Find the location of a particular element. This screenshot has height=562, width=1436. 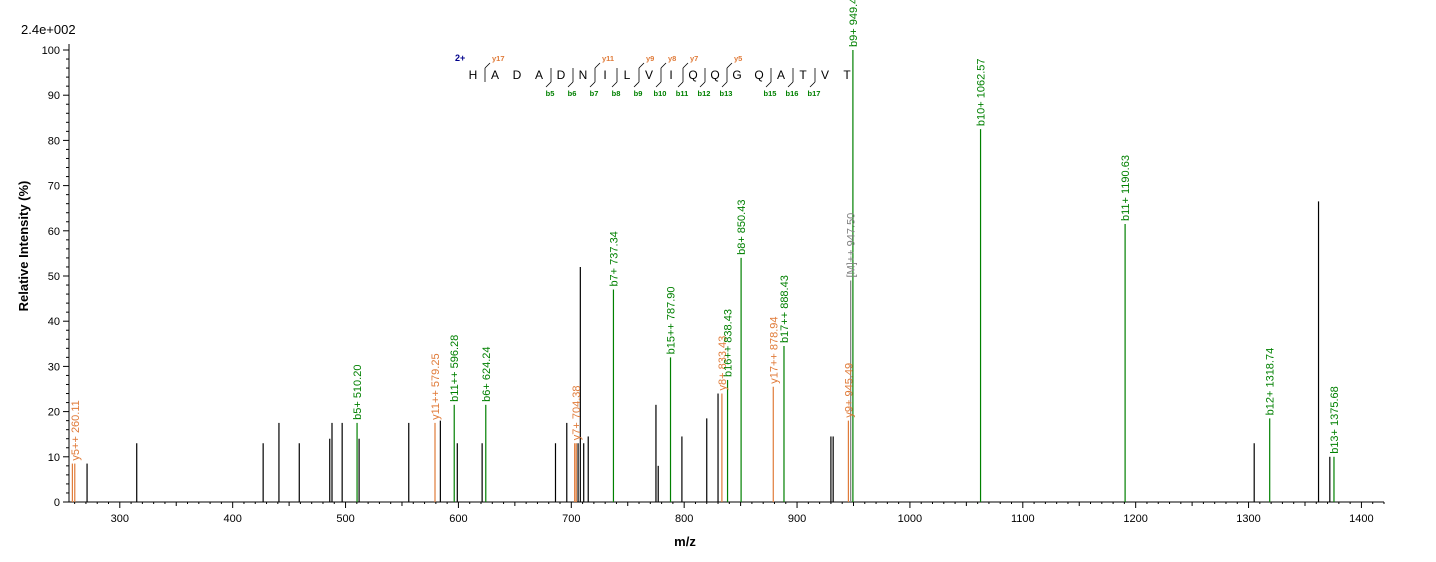

y-ion-label: y8 is located at coordinates (672, 58).